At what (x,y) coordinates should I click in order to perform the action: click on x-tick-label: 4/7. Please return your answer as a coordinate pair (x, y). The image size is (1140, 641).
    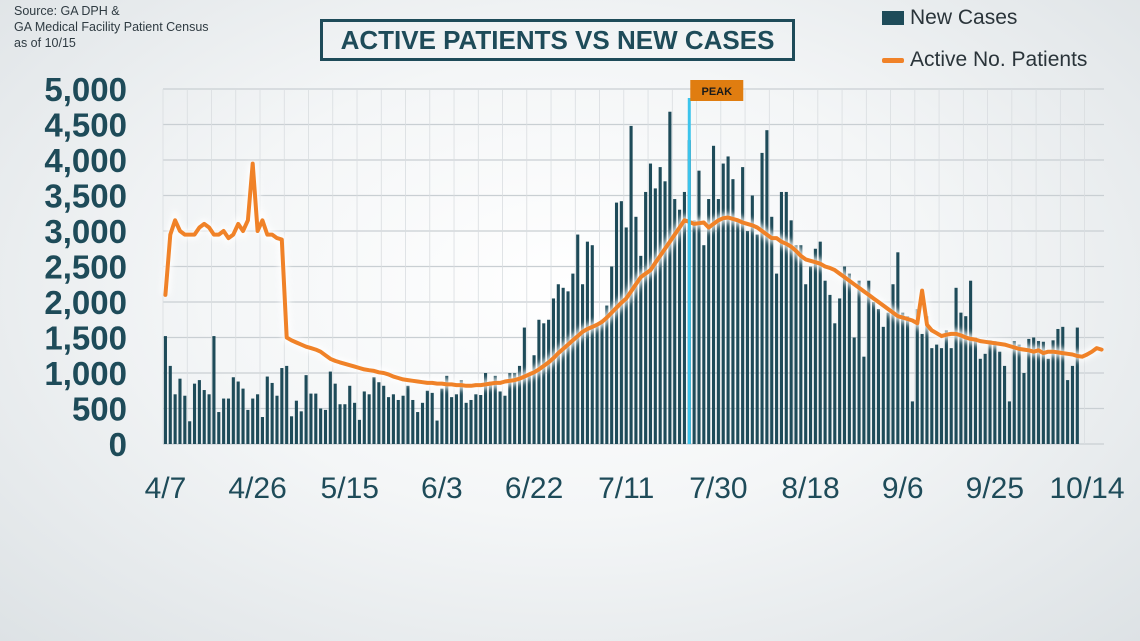
    Looking at the image, I should click on (166, 488).